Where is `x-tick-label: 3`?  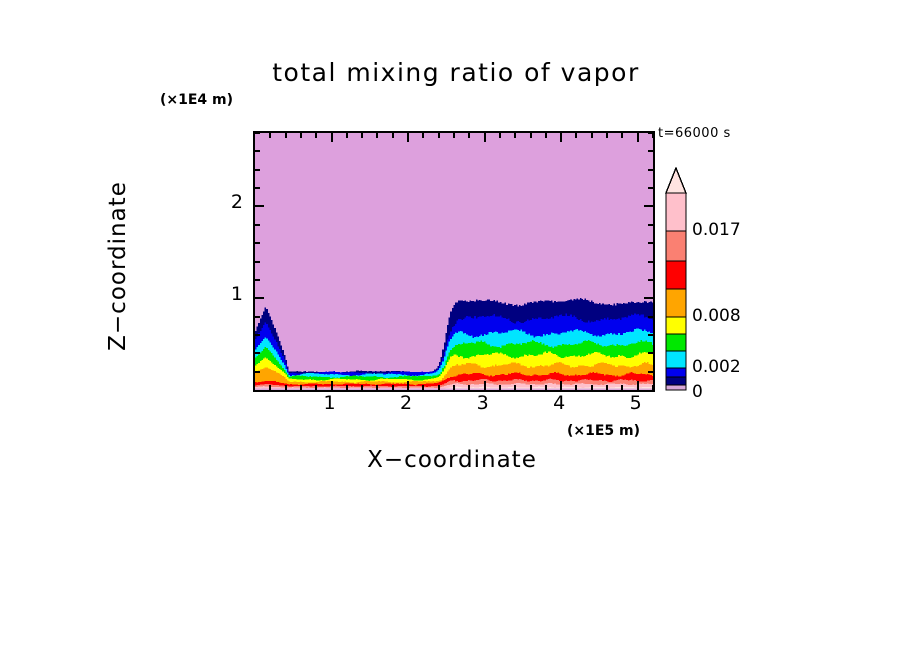 x-tick-label: 3 is located at coordinates (482, 403).